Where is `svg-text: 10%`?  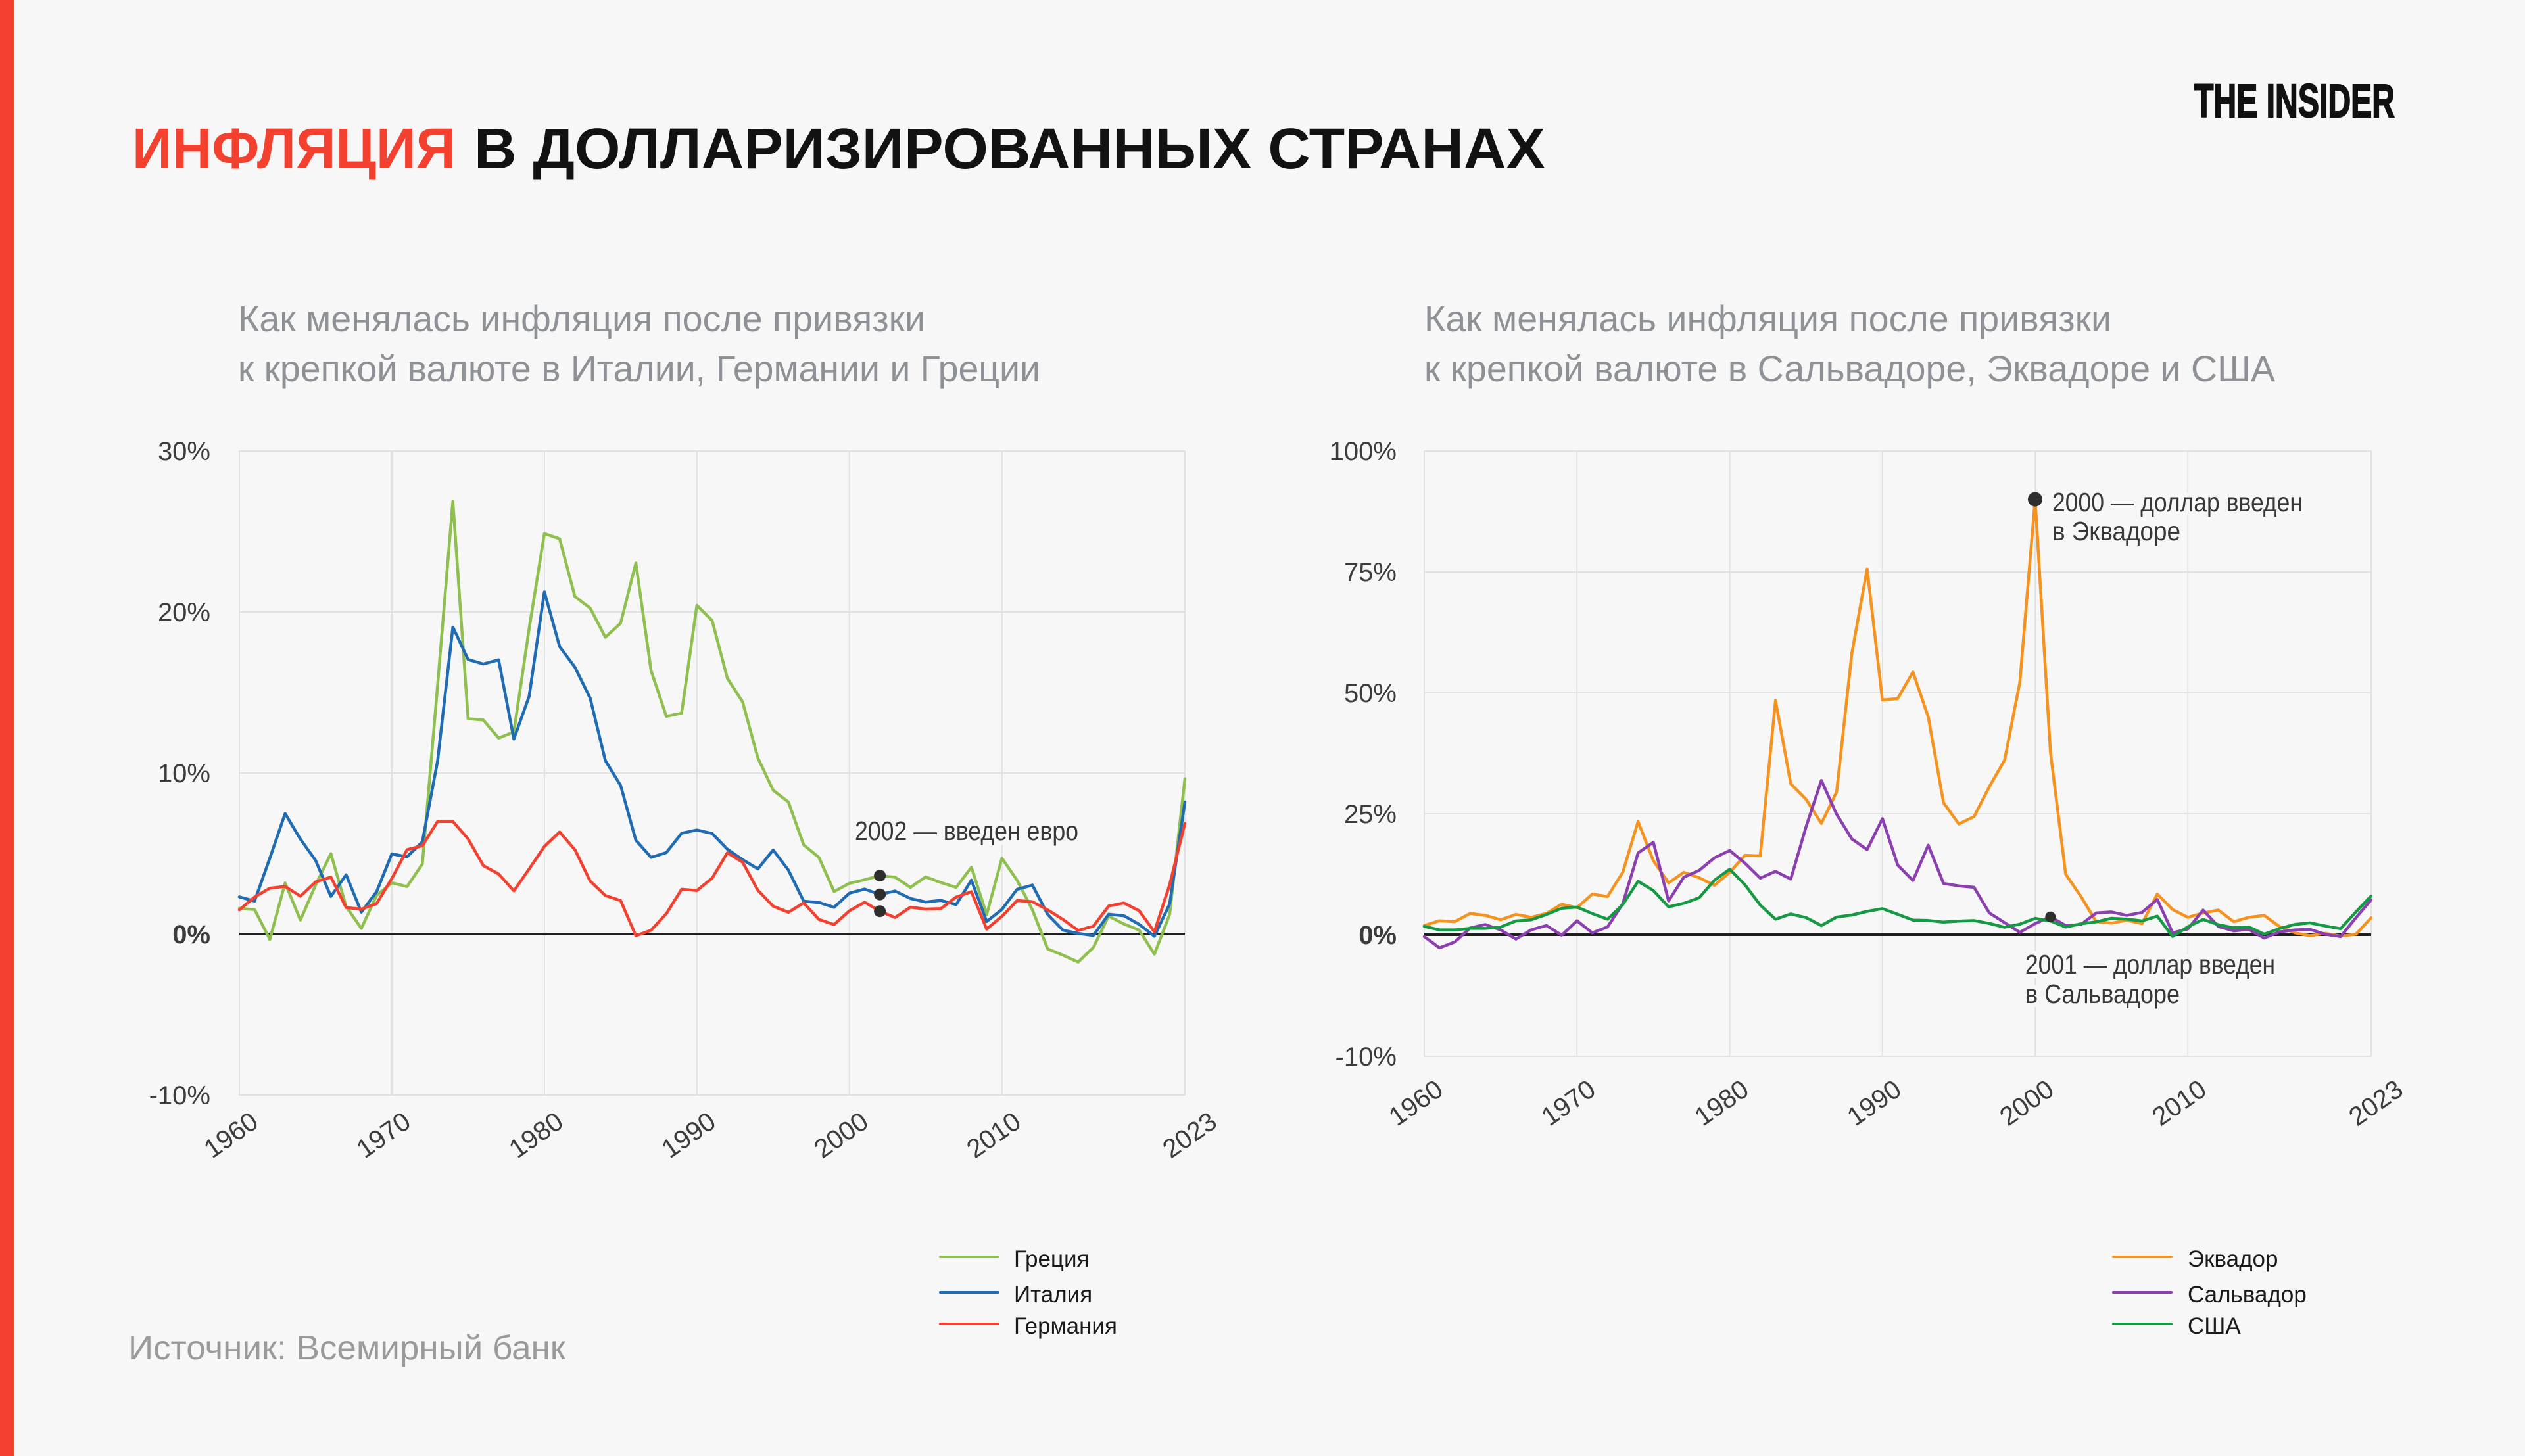 svg-text: 10% is located at coordinates (184, 773).